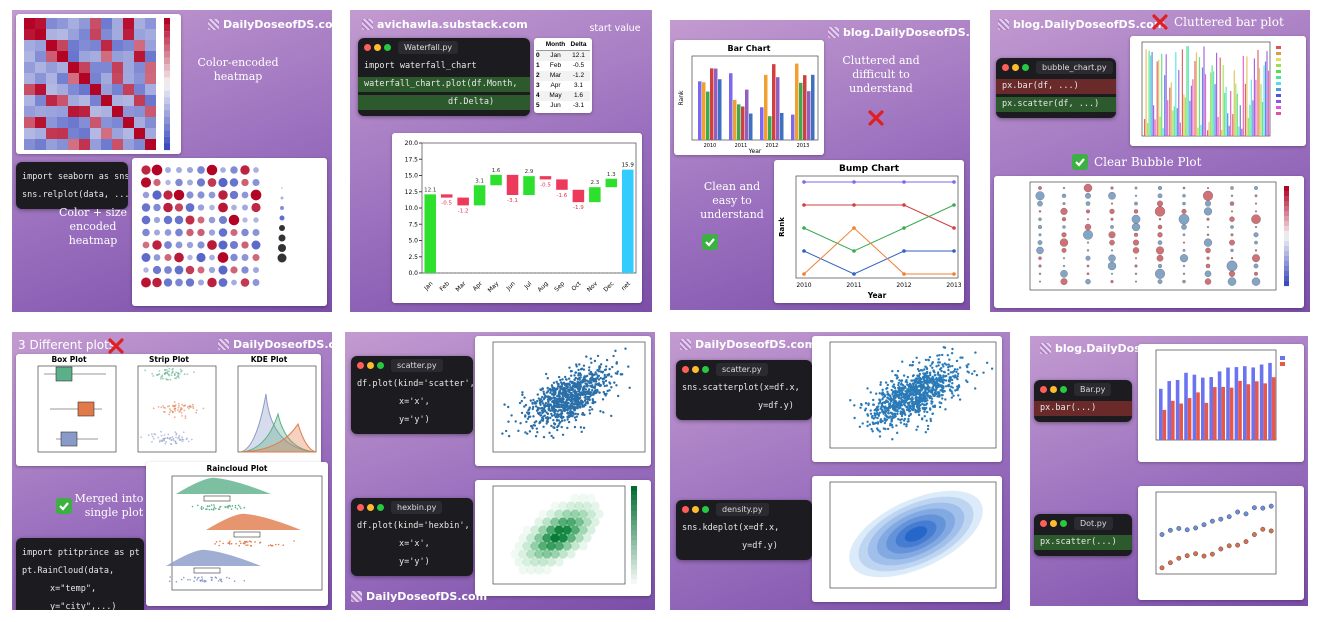 The image size is (1320, 622). I want to click on value-label: 2.9, so click(529, 172).